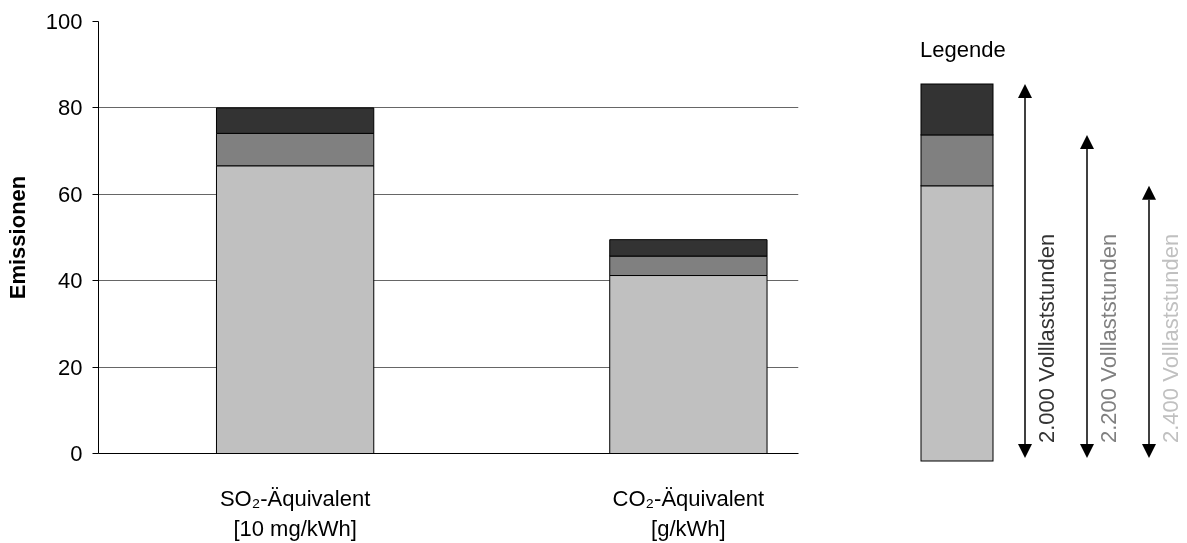 Image resolution: width=1187 pixels, height=543 pixels. What do you see at coordinates (70, 281) in the screenshot?
I see `y-tick-label: 40` at bounding box center [70, 281].